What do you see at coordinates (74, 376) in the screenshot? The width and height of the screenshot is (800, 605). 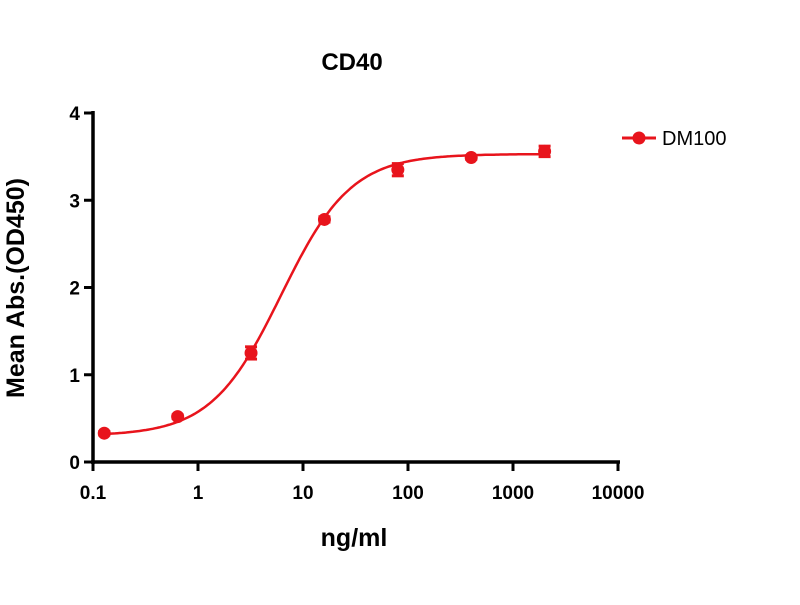 I see `y-tick-label: 1` at bounding box center [74, 376].